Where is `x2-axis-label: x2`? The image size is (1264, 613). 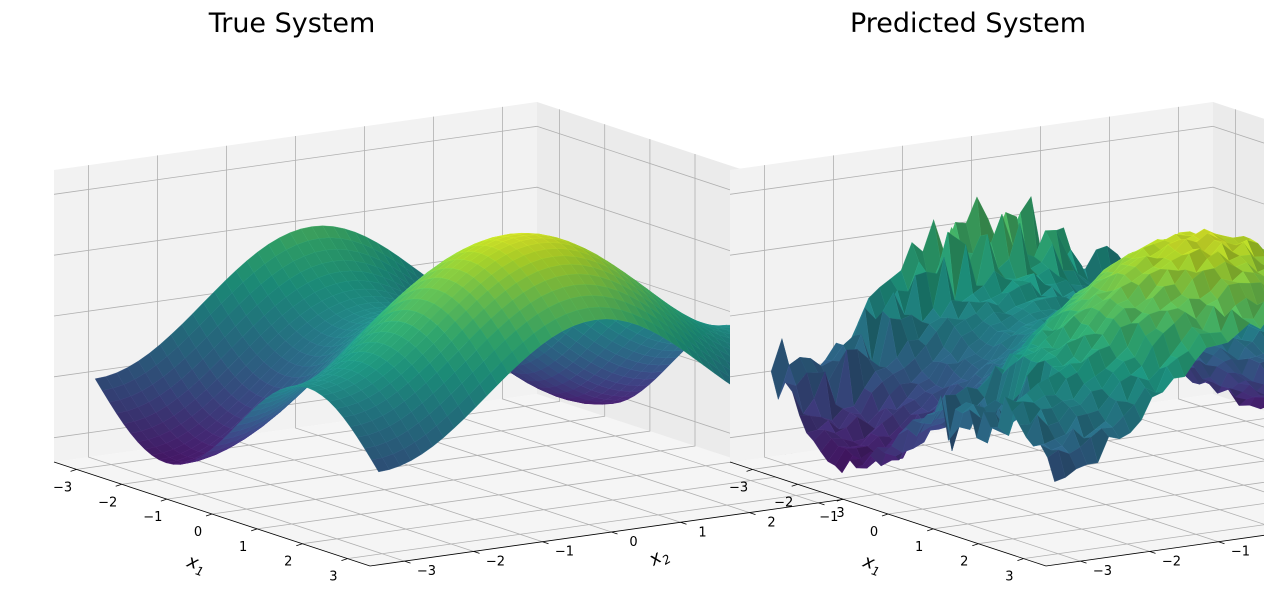
x2-axis-label: x2 is located at coordinates (659, 558).